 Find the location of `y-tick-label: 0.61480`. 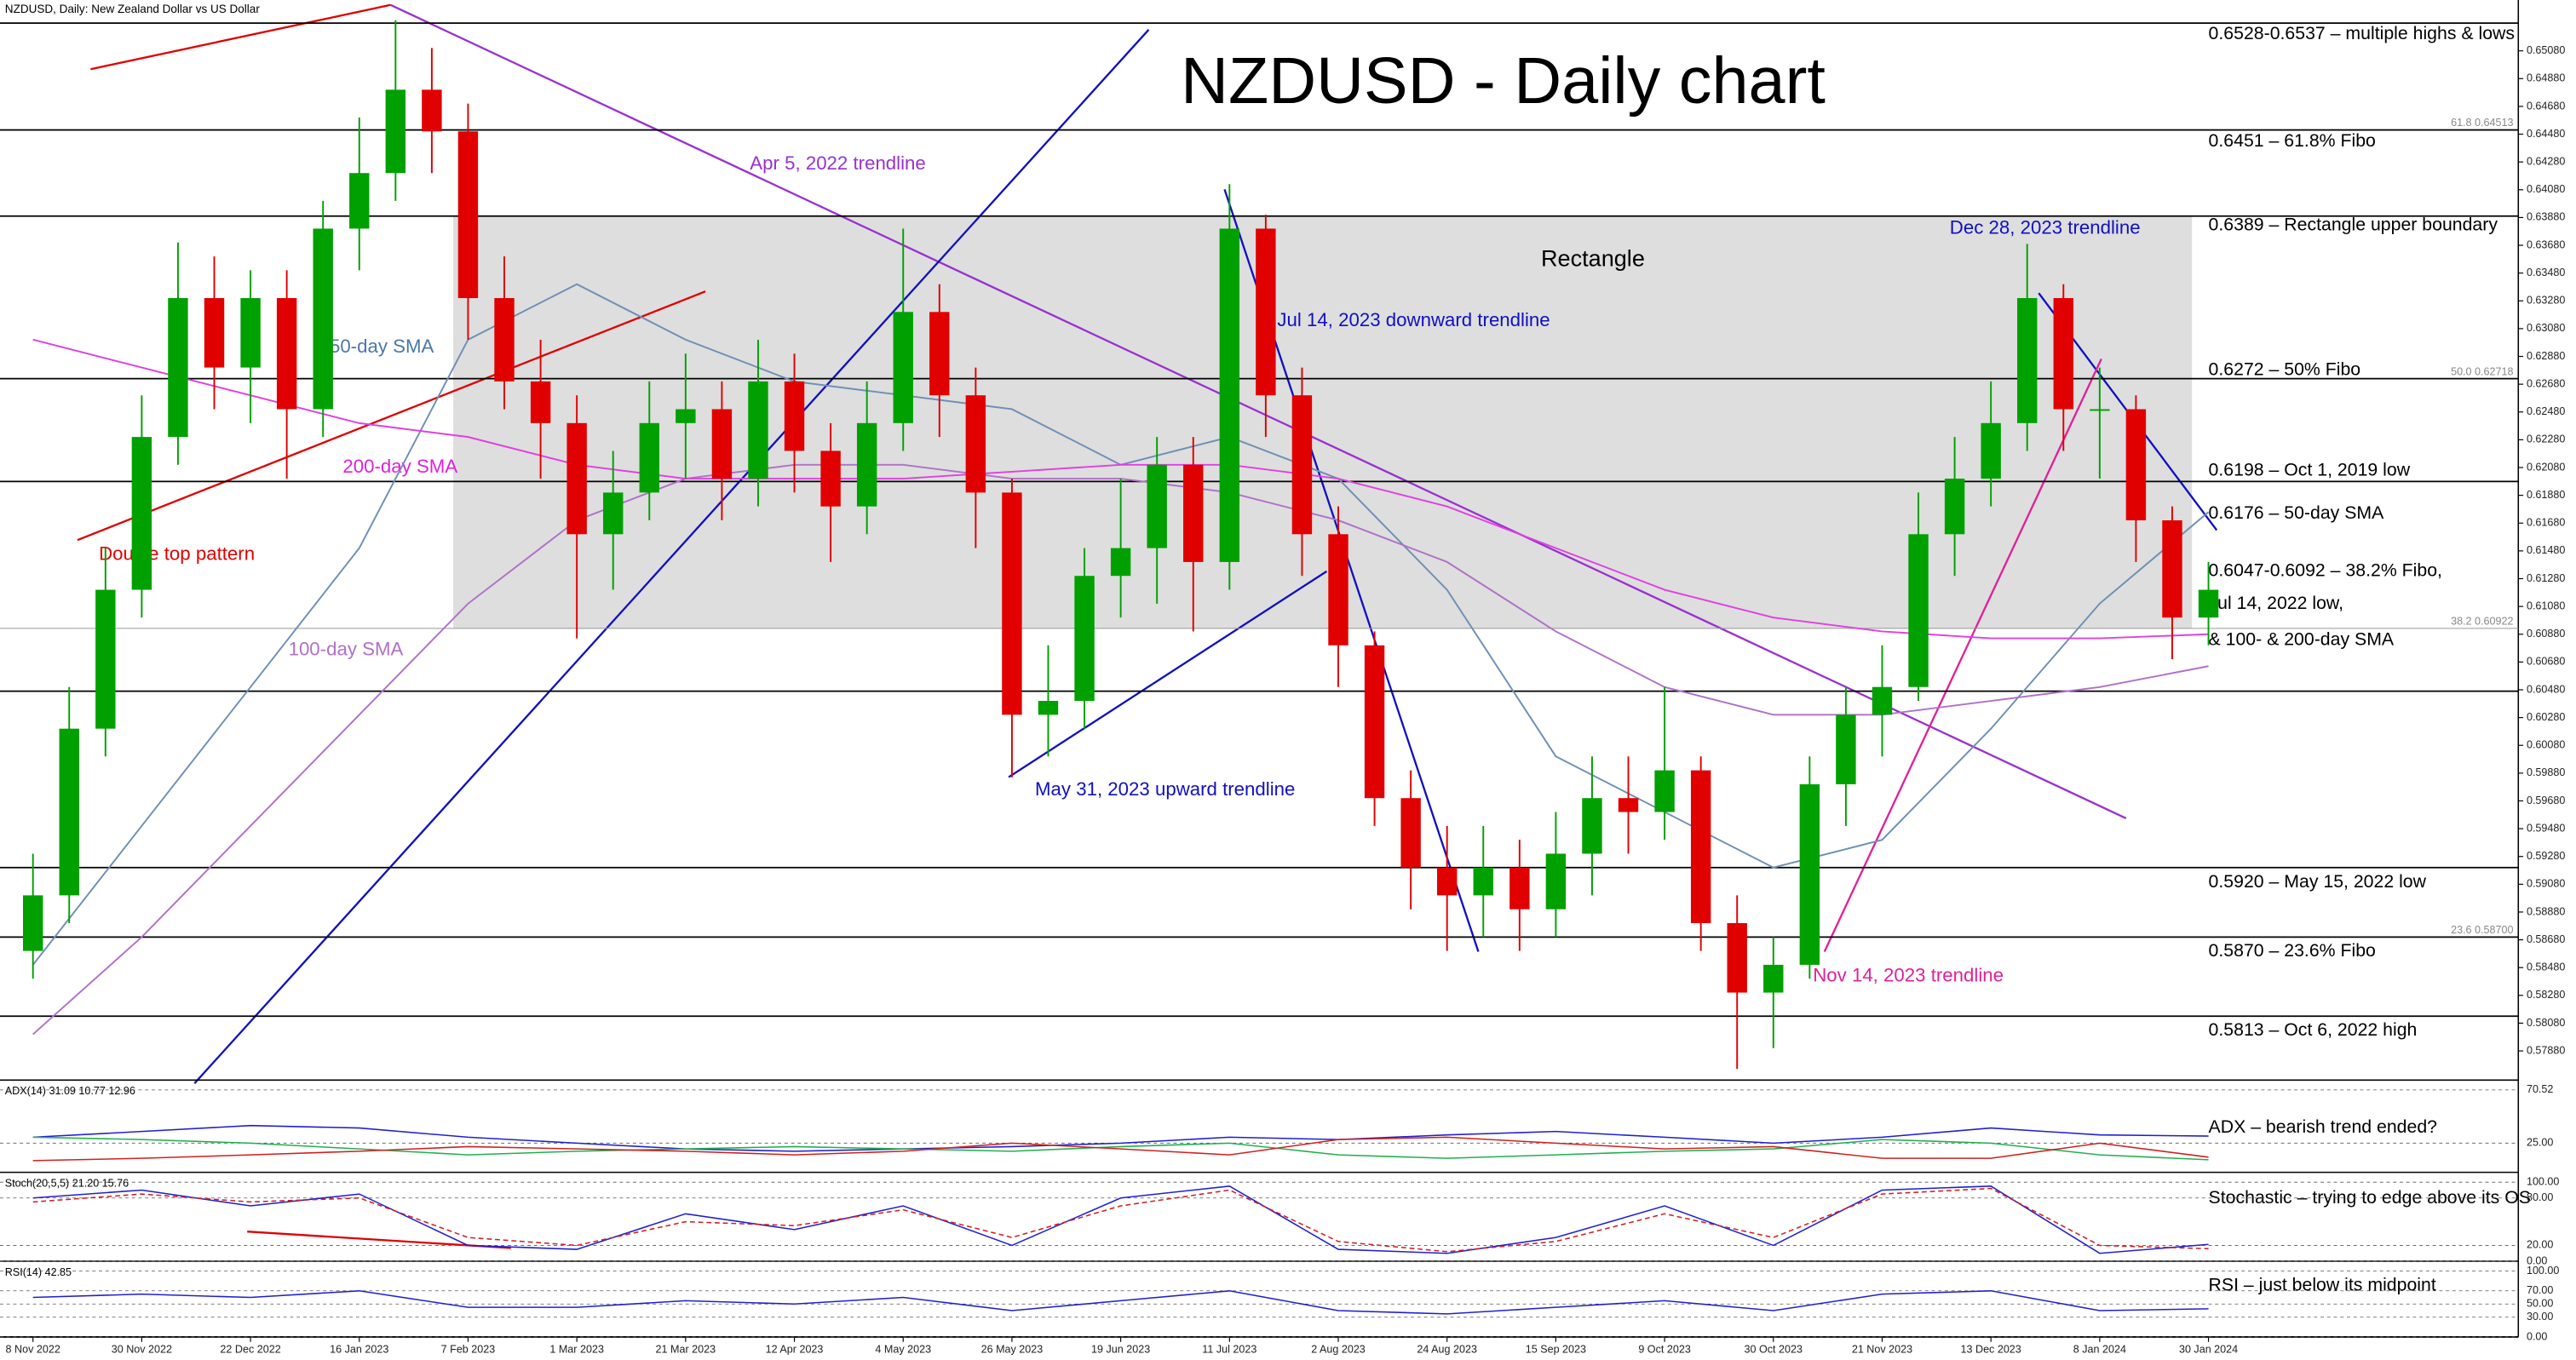

y-tick-label: 0.61480 is located at coordinates (2546, 550).